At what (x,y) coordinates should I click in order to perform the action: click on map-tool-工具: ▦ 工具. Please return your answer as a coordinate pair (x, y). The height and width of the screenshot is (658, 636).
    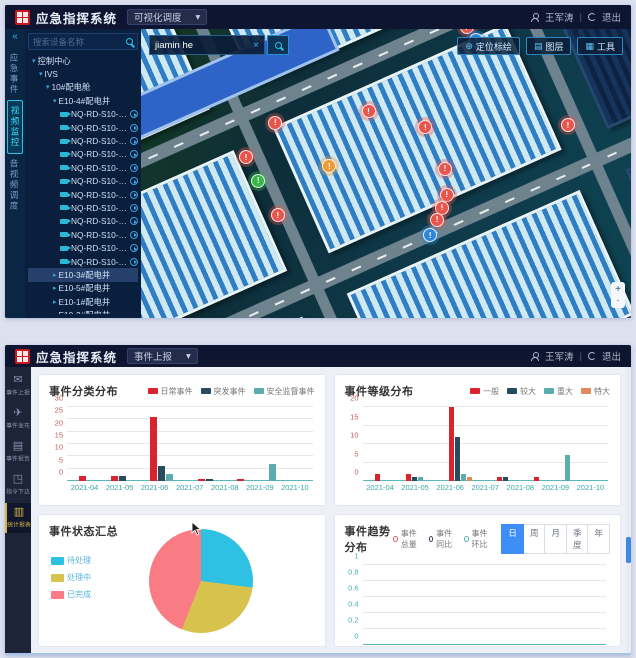
    Looking at the image, I should click on (600, 46).